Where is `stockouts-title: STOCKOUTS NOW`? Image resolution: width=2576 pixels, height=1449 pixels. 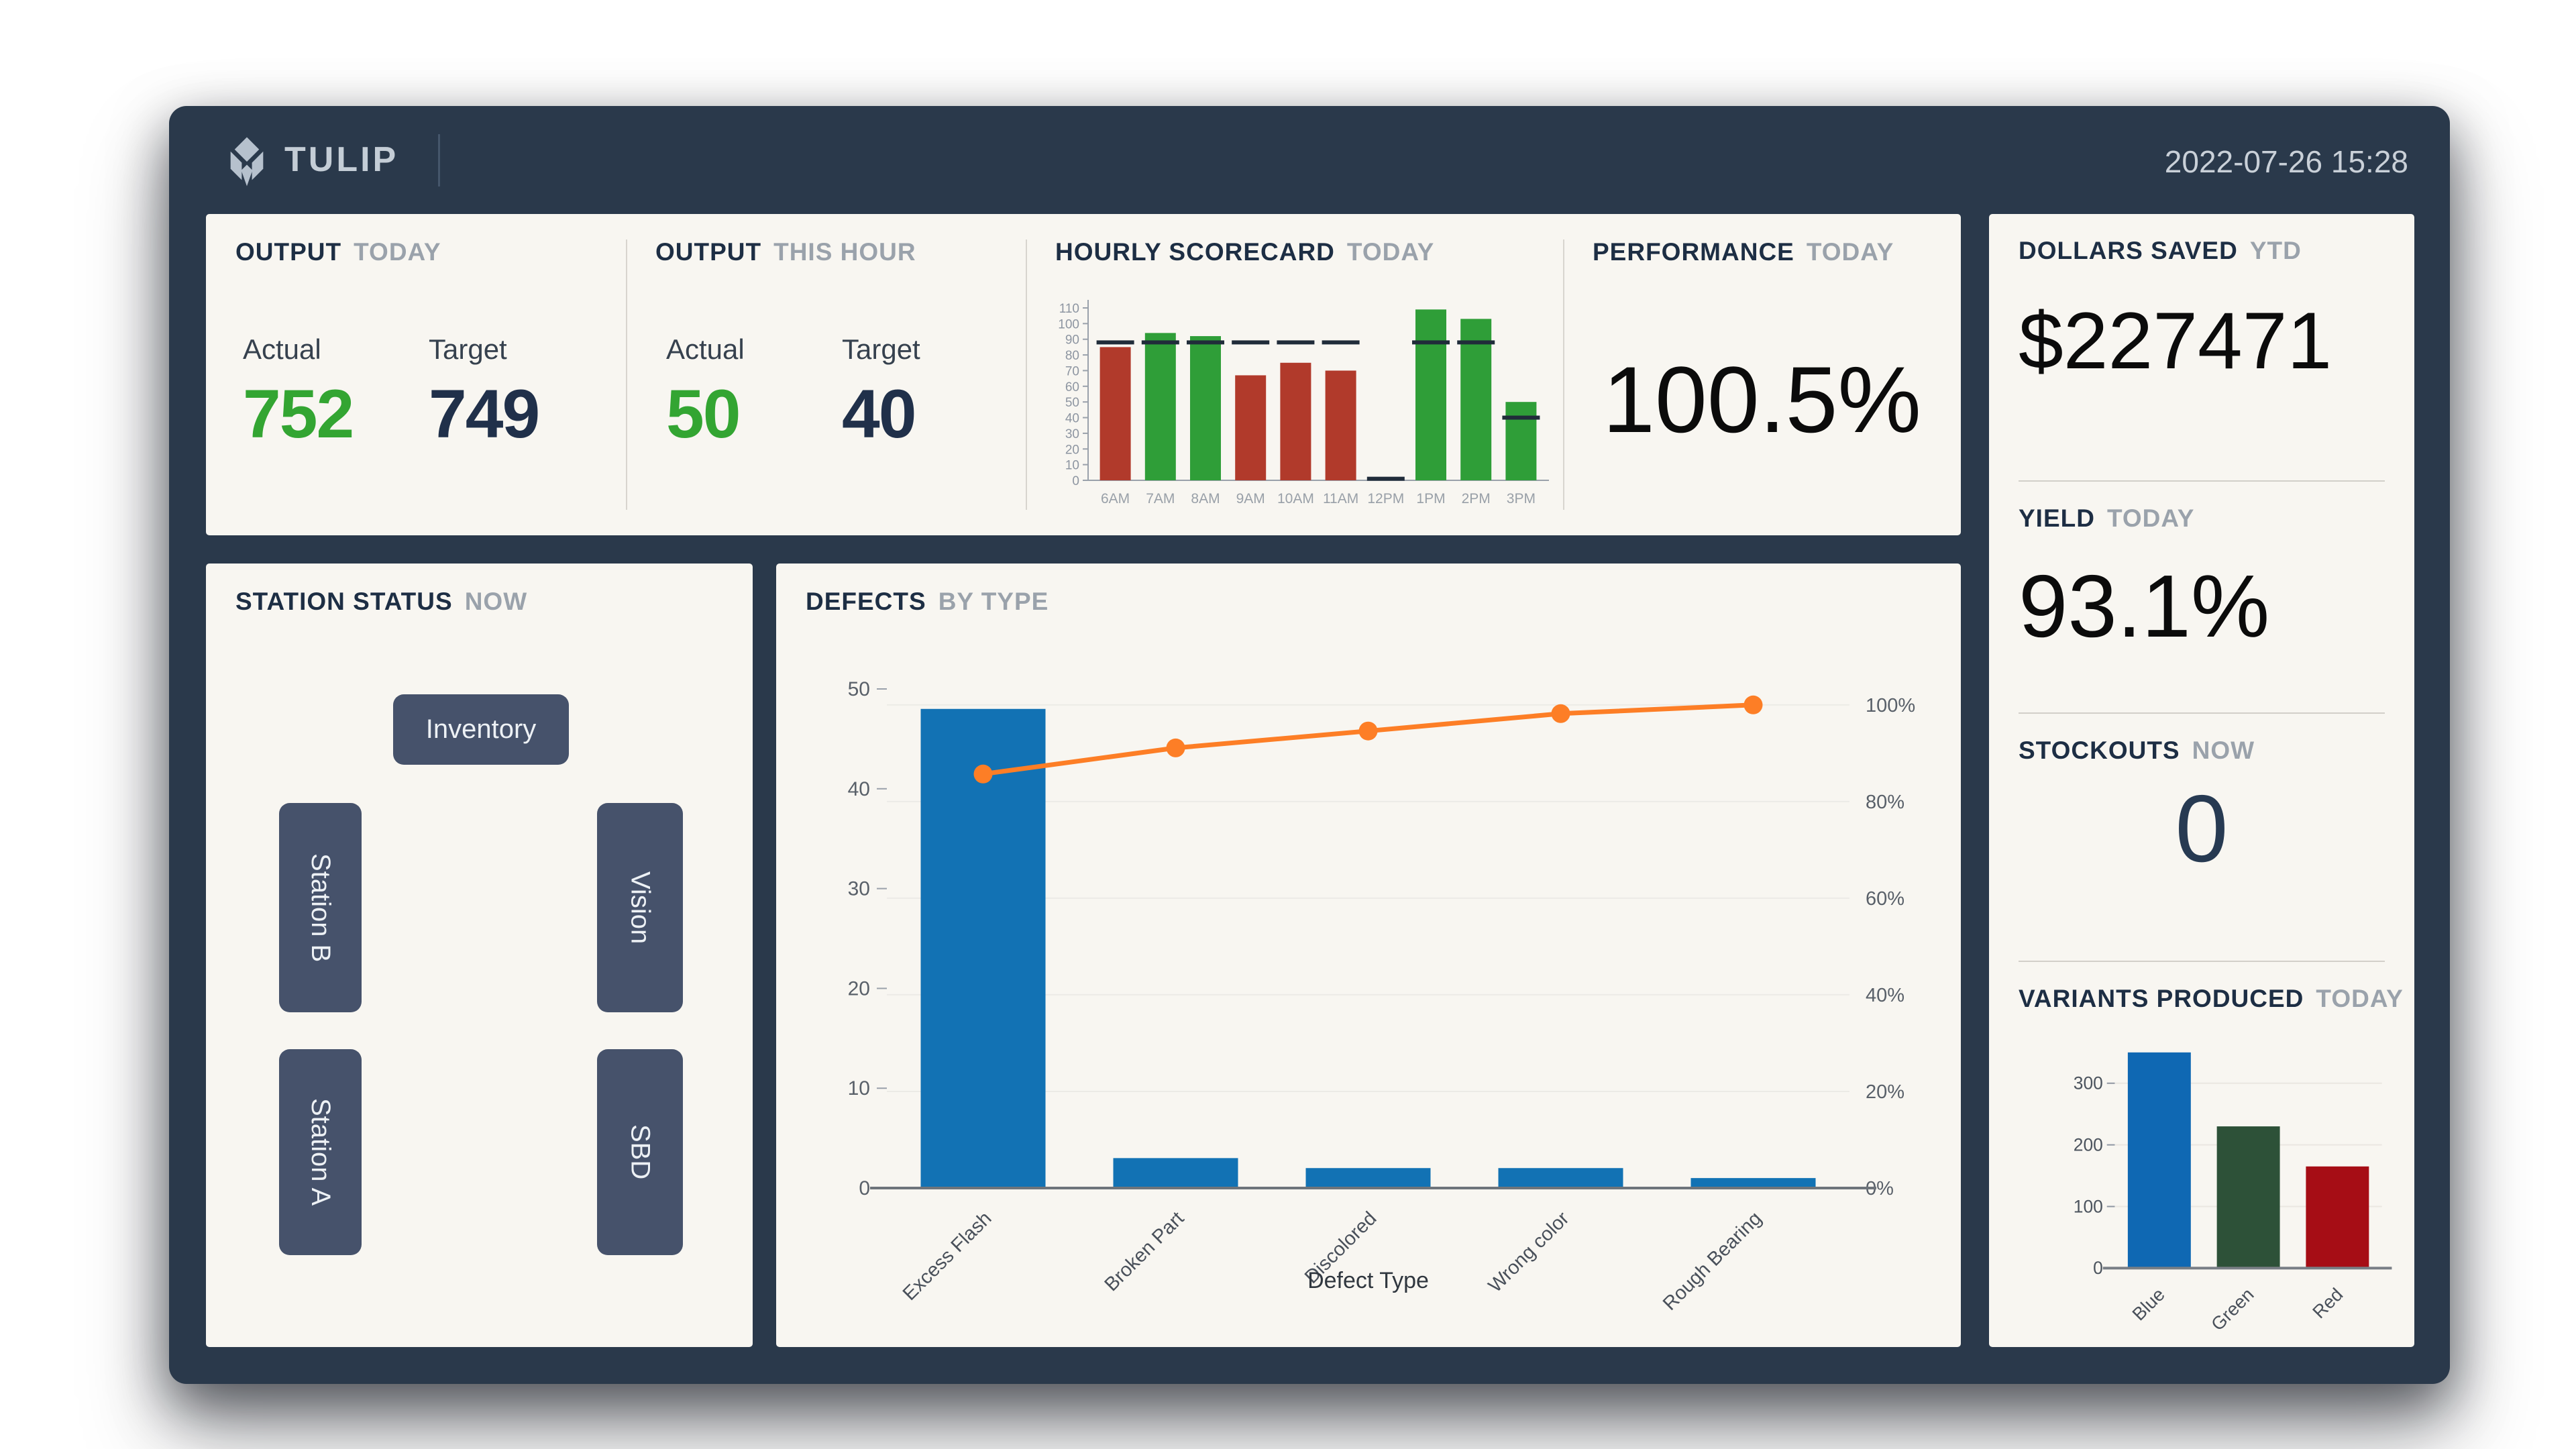 stockouts-title: STOCKOUTS NOW is located at coordinates (2202, 751).